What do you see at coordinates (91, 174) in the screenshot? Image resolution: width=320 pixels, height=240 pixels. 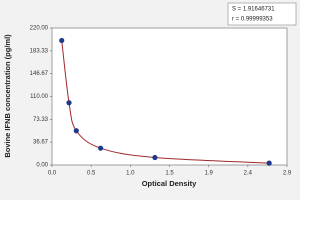 I see `x-tick-label: 0.5` at bounding box center [91, 174].